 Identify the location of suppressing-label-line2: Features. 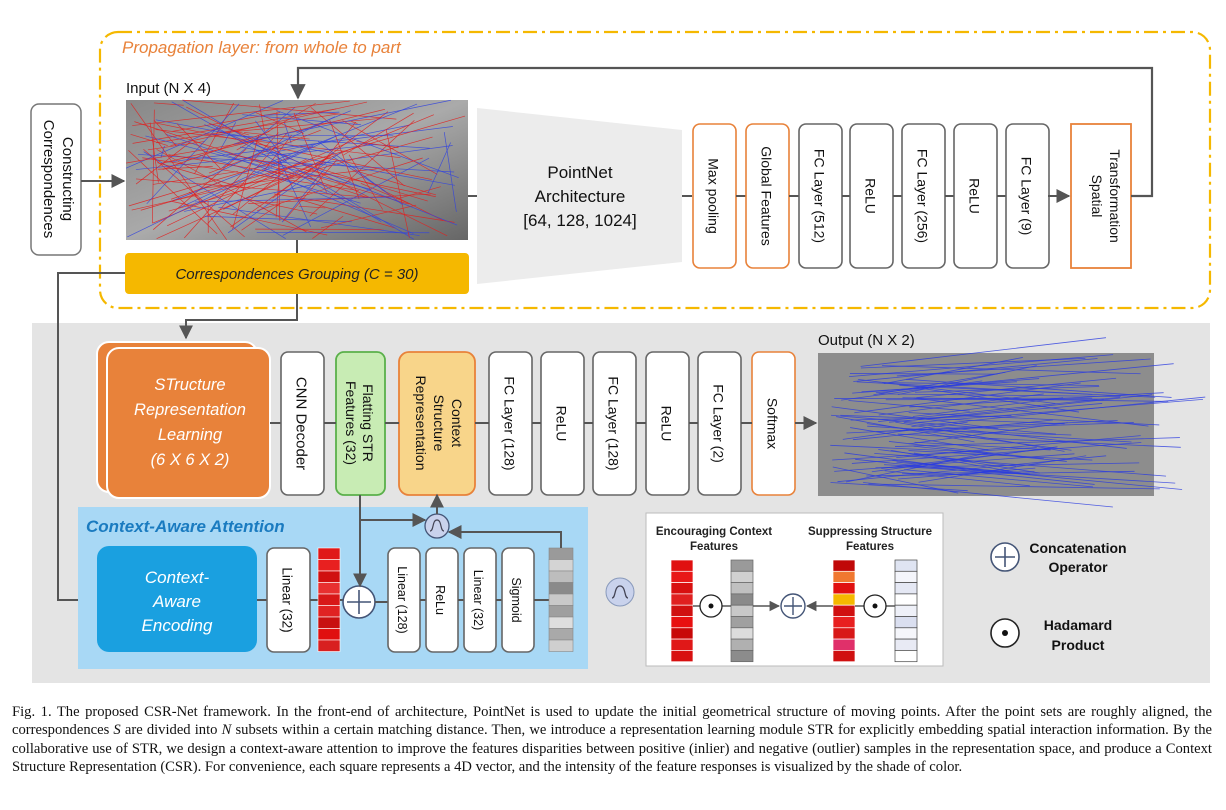
(870, 547).